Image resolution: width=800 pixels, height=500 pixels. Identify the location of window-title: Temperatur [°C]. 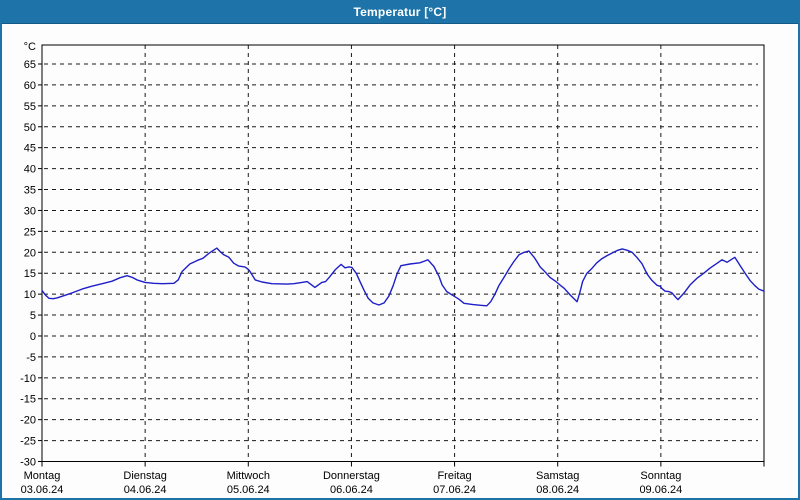
(400, 12).